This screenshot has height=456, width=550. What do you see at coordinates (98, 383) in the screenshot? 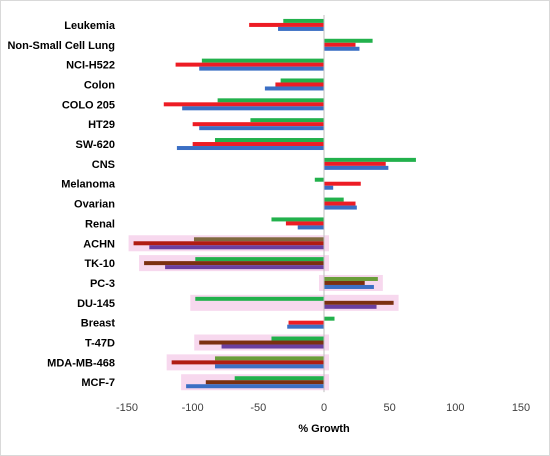
I see `category-label-mcf-7: MCF-7` at bounding box center [98, 383].